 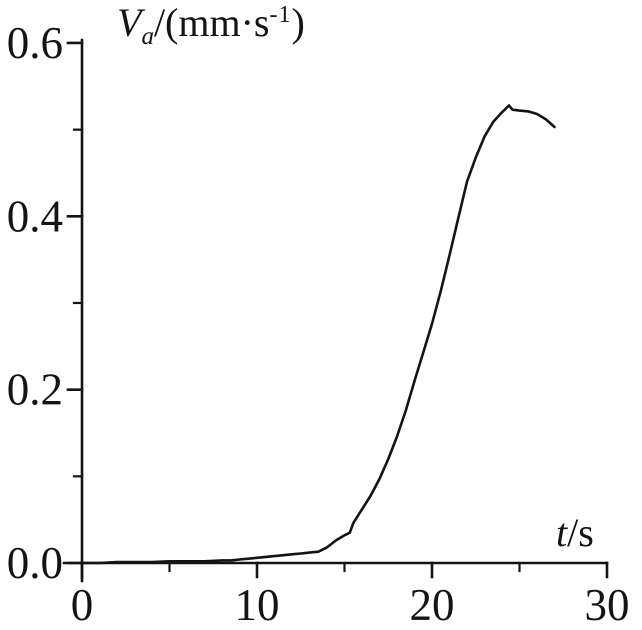 What do you see at coordinates (257, 605) in the screenshot?
I see `x-tick-label: 10` at bounding box center [257, 605].